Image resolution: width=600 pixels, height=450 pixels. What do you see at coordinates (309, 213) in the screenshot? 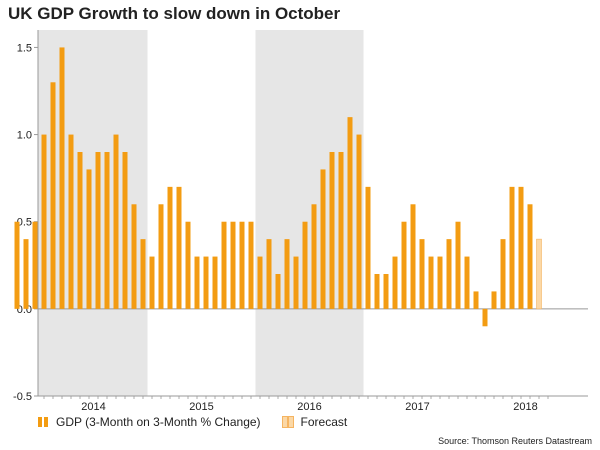
I see `shaded-band-2016` at bounding box center [309, 213].